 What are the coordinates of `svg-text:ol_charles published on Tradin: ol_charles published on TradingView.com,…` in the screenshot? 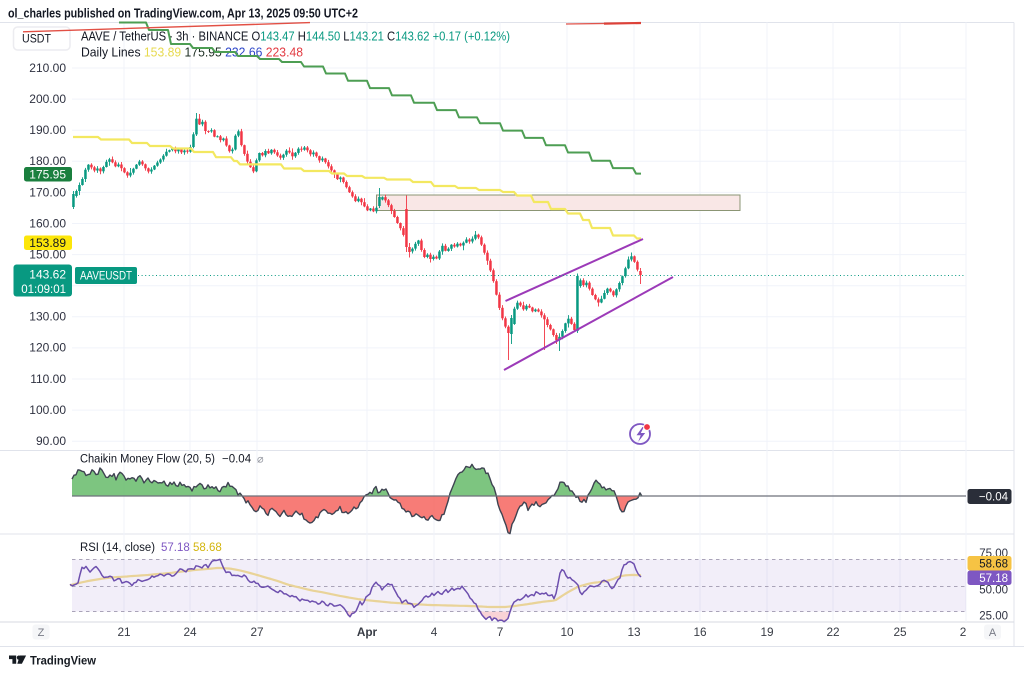 It's located at (183, 14).